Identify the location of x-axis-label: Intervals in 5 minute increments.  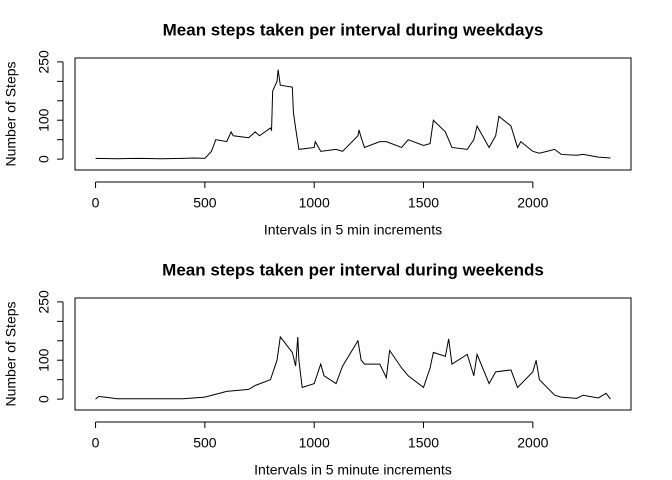
(353, 470).